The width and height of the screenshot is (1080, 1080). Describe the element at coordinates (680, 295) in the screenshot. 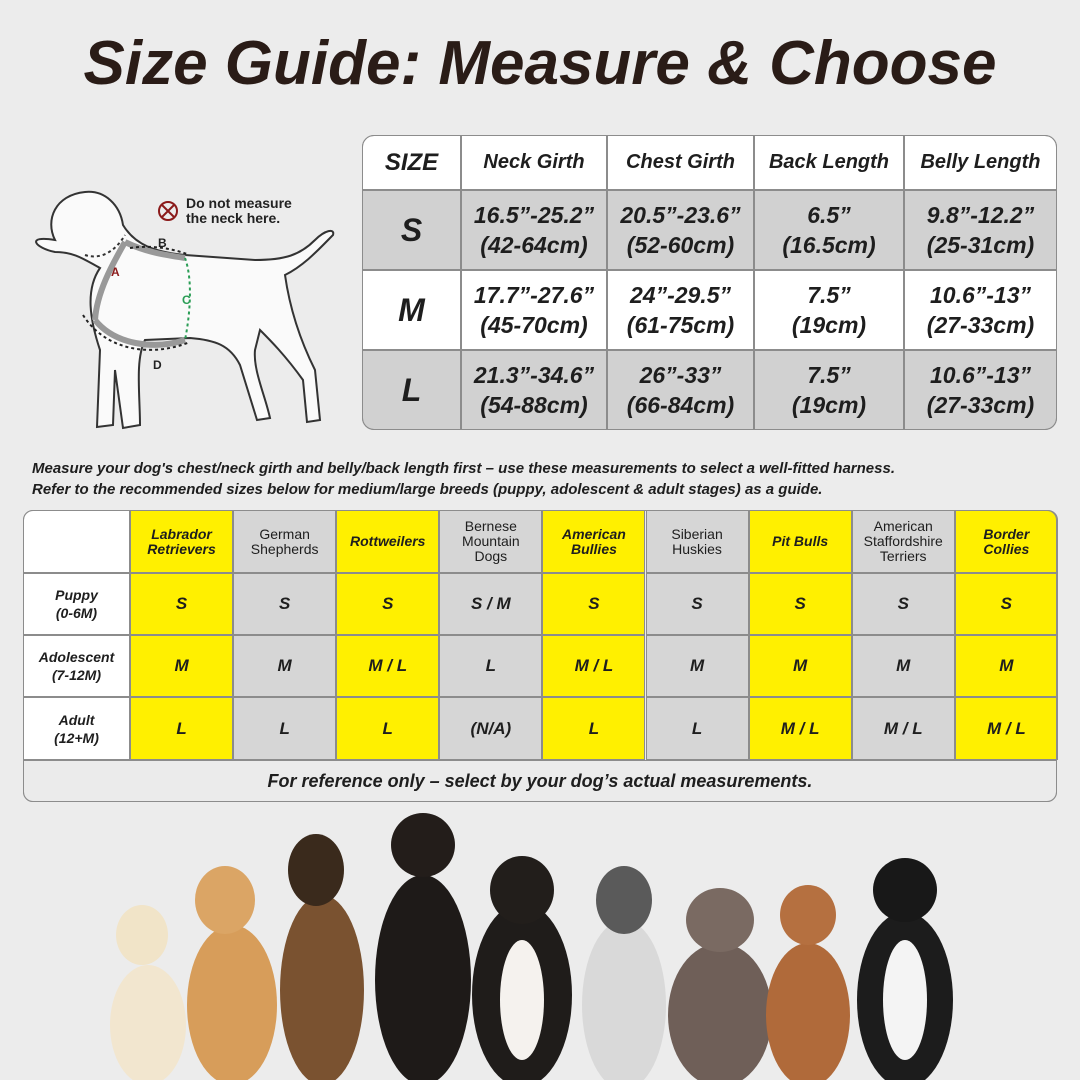

I see `size-value: 24”-29.5”` at that location.